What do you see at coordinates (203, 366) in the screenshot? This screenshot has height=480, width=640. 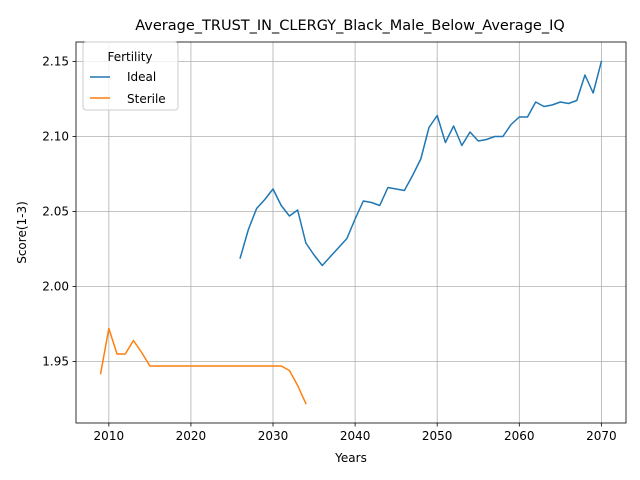 I see `series-line-sterile` at bounding box center [203, 366].